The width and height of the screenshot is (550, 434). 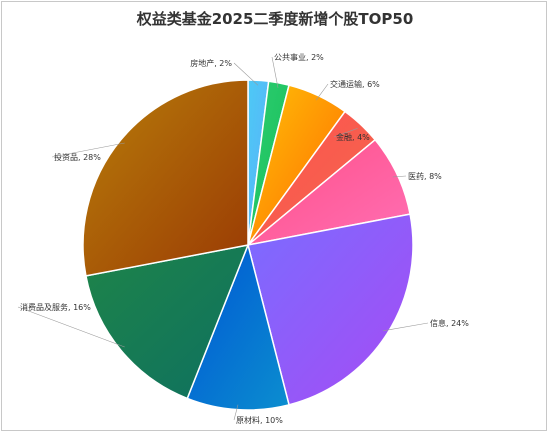 What do you see at coordinates (299, 57) in the screenshot?
I see `slice-label-2: 公共事业, 2%` at bounding box center [299, 57].